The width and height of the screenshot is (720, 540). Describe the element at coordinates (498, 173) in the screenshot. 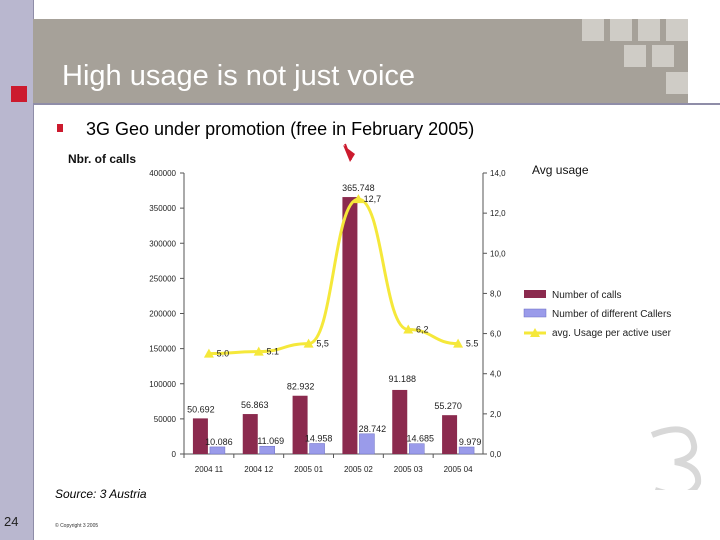

I see `y-right-tick-label: 14,0` at that location.